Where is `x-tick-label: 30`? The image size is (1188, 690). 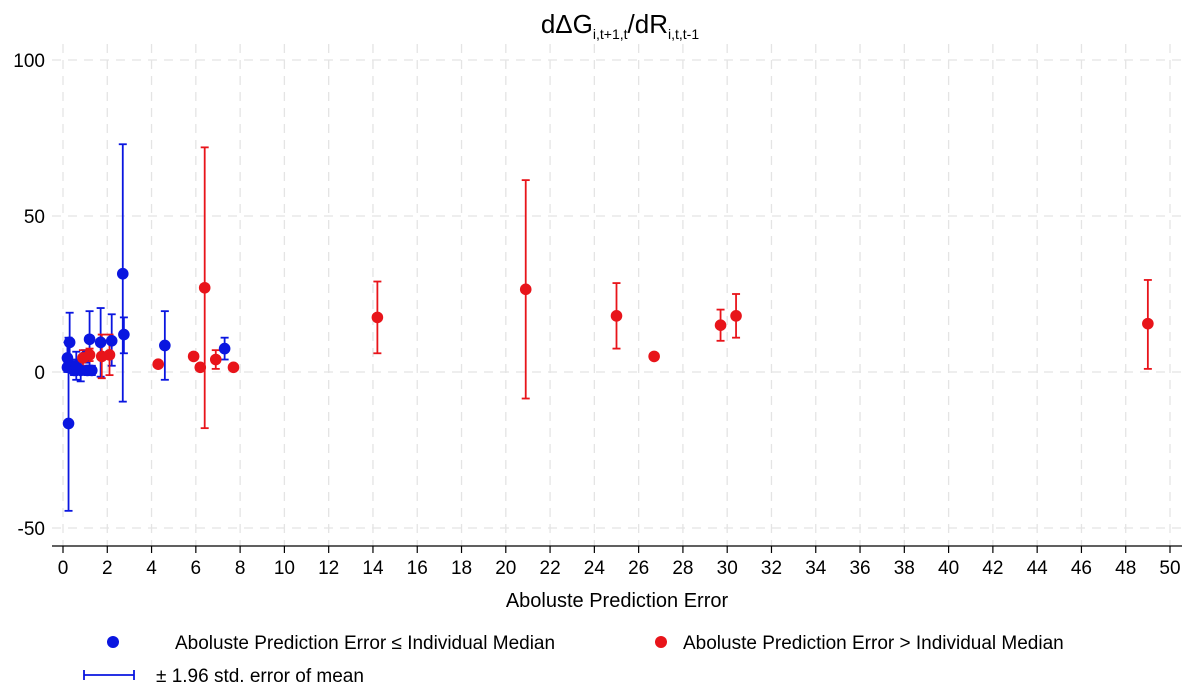
x-tick-label: 30 is located at coordinates (727, 568).